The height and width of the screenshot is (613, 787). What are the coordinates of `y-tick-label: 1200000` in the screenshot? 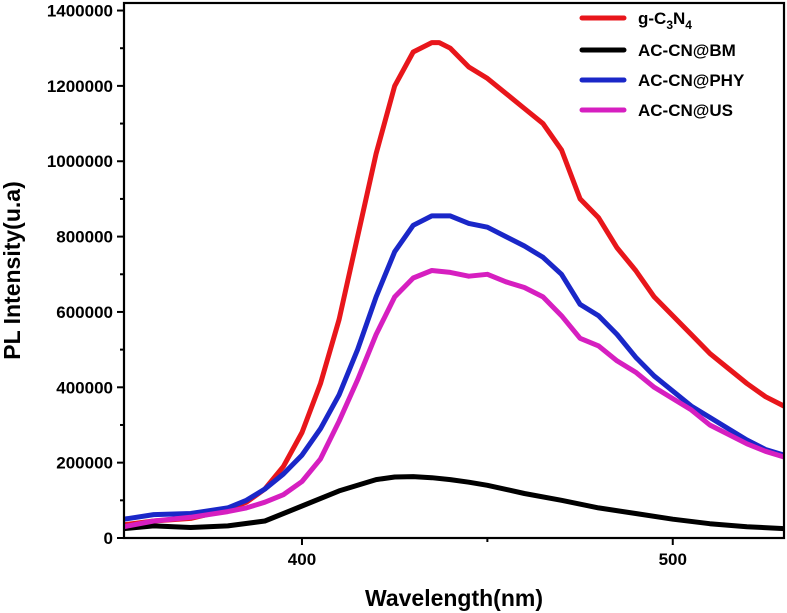 It's located at (80, 86).